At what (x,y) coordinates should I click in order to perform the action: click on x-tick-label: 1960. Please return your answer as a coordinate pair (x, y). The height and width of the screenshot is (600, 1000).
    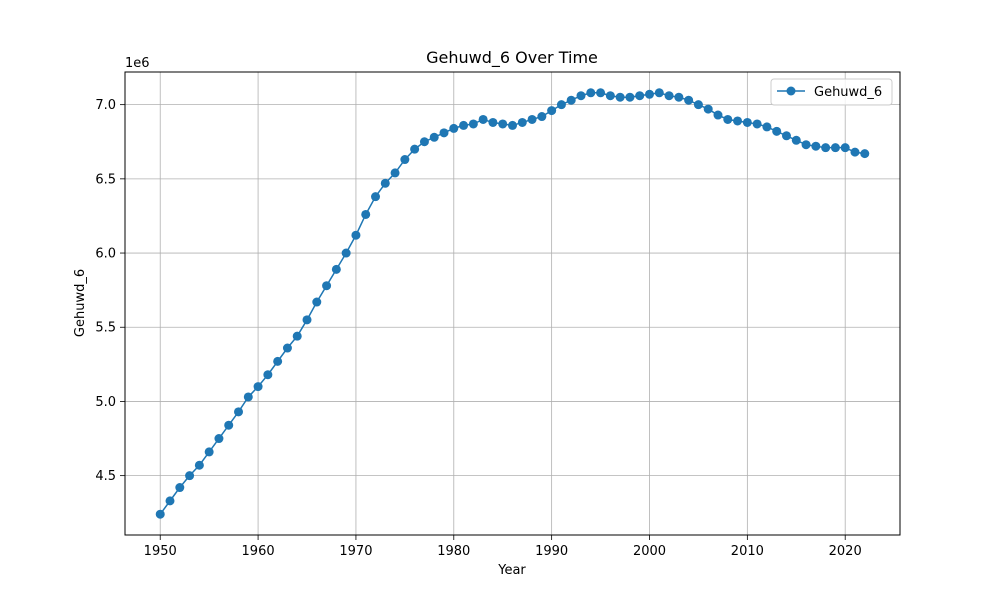
    Looking at the image, I should click on (258, 551).